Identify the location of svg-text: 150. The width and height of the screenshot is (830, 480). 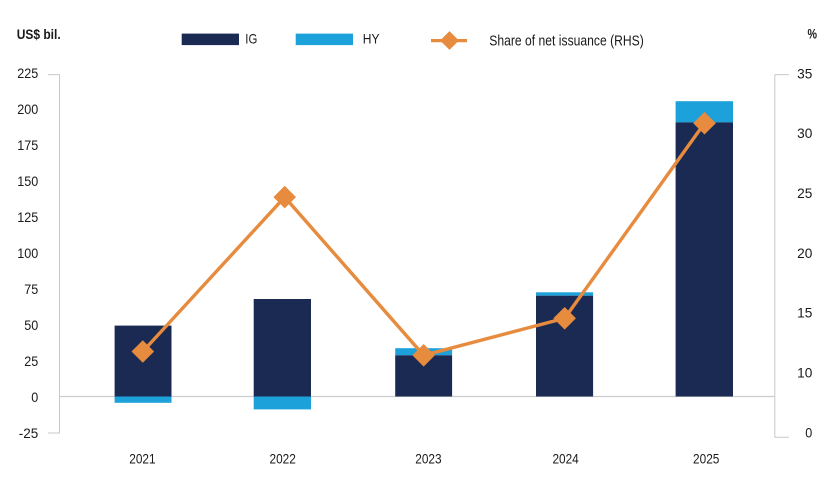
(27, 181).